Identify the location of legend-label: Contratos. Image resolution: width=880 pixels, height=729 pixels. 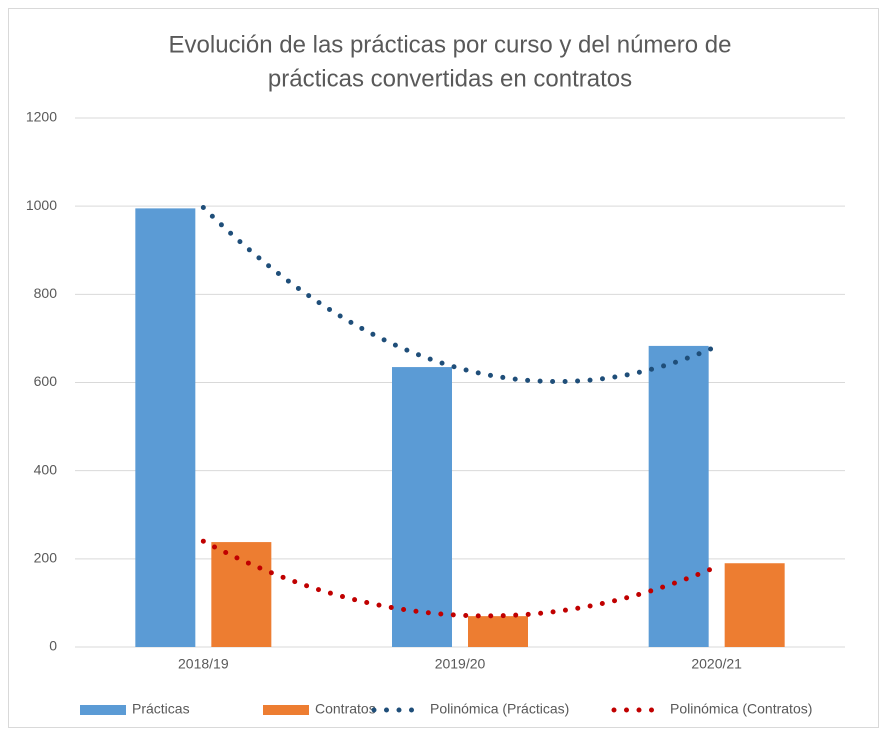
(345, 709).